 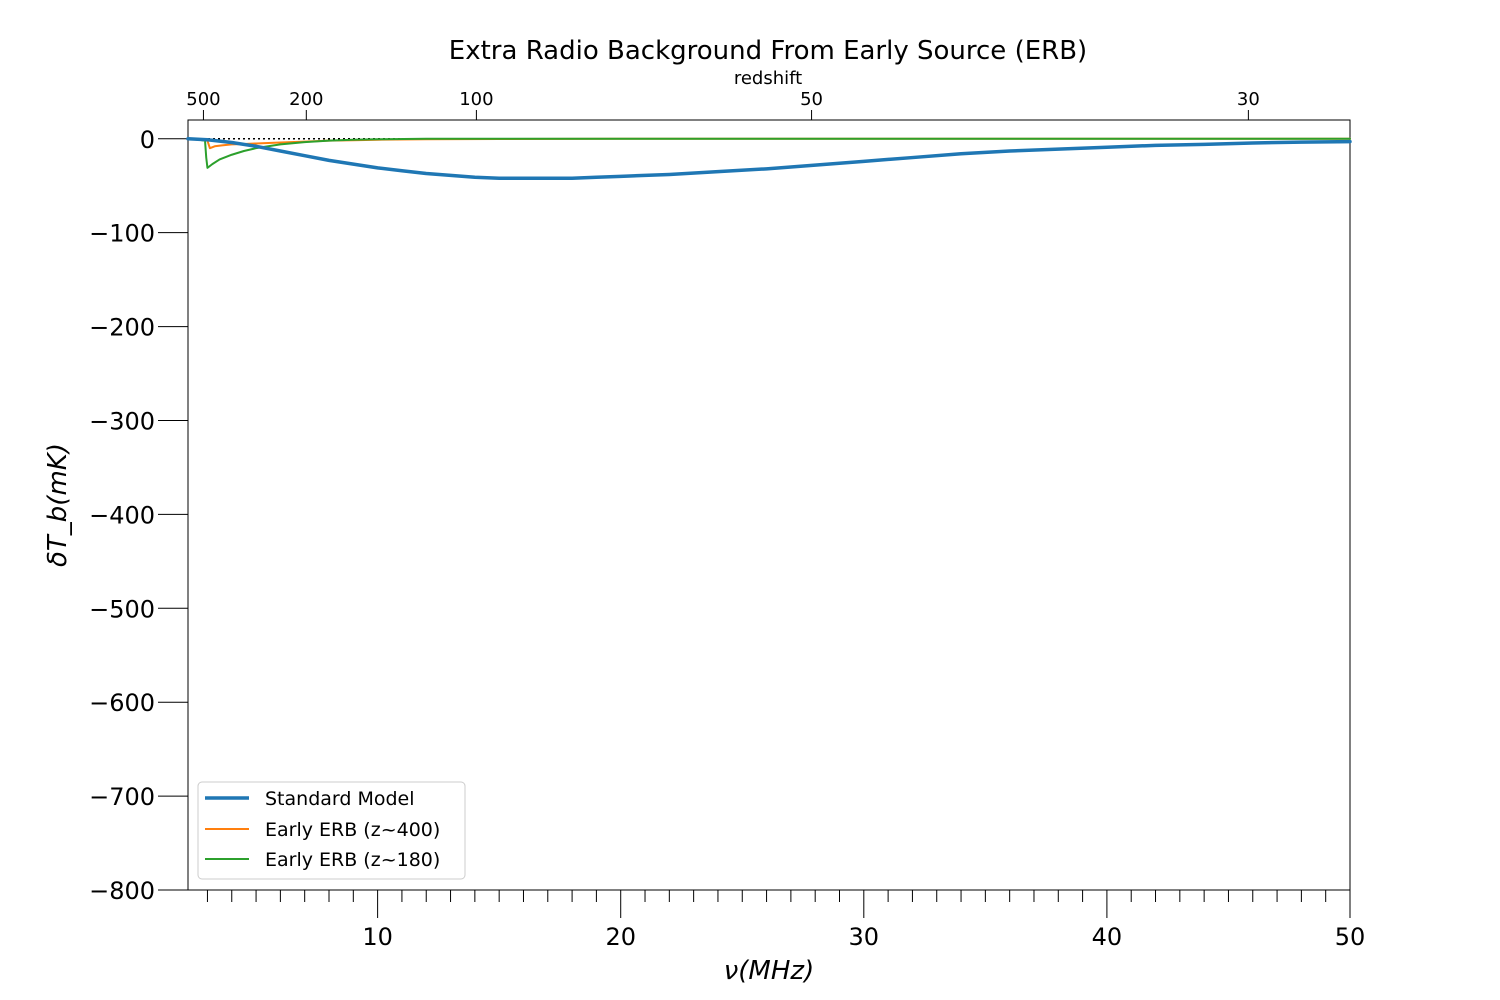 What do you see at coordinates (1248, 99) in the screenshot?
I see `redshift-tick-label: 30` at bounding box center [1248, 99].